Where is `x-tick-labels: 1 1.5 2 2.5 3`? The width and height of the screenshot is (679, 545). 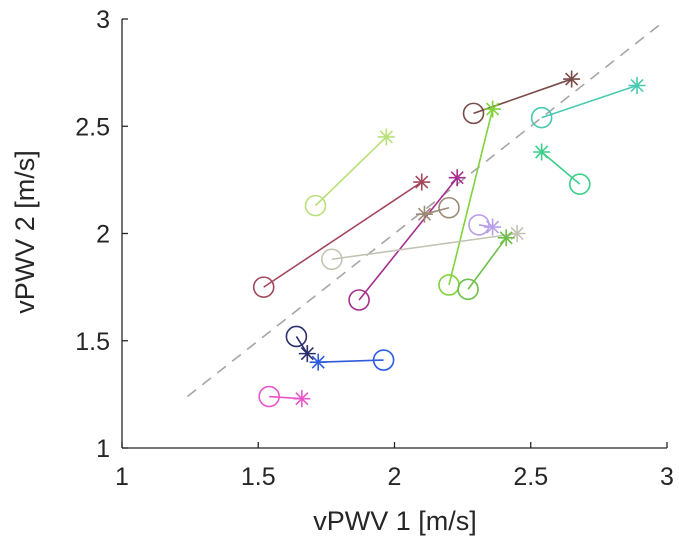
x-tick-labels: 1 1.5 2 2.5 3 is located at coordinates (394, 477).